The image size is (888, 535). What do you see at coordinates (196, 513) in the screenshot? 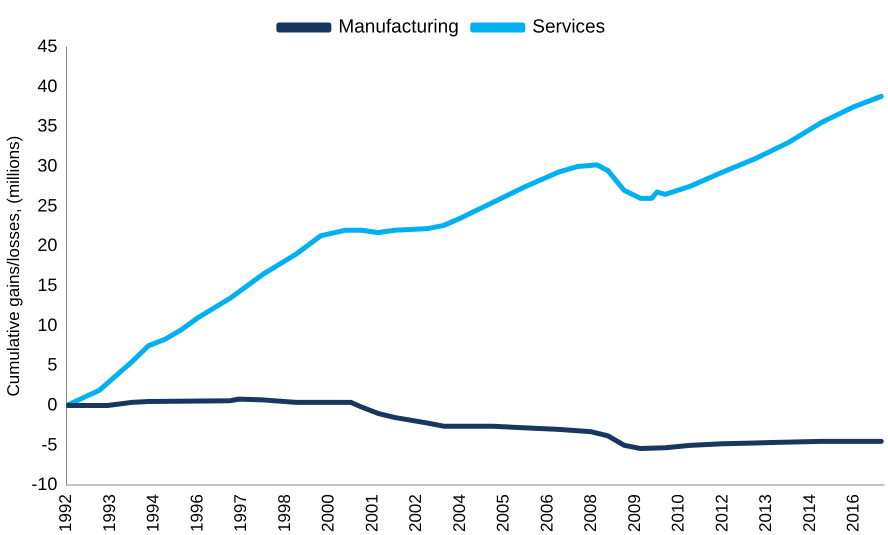
I see `x-tick-label: 1996` at bounding box center [196, 513].